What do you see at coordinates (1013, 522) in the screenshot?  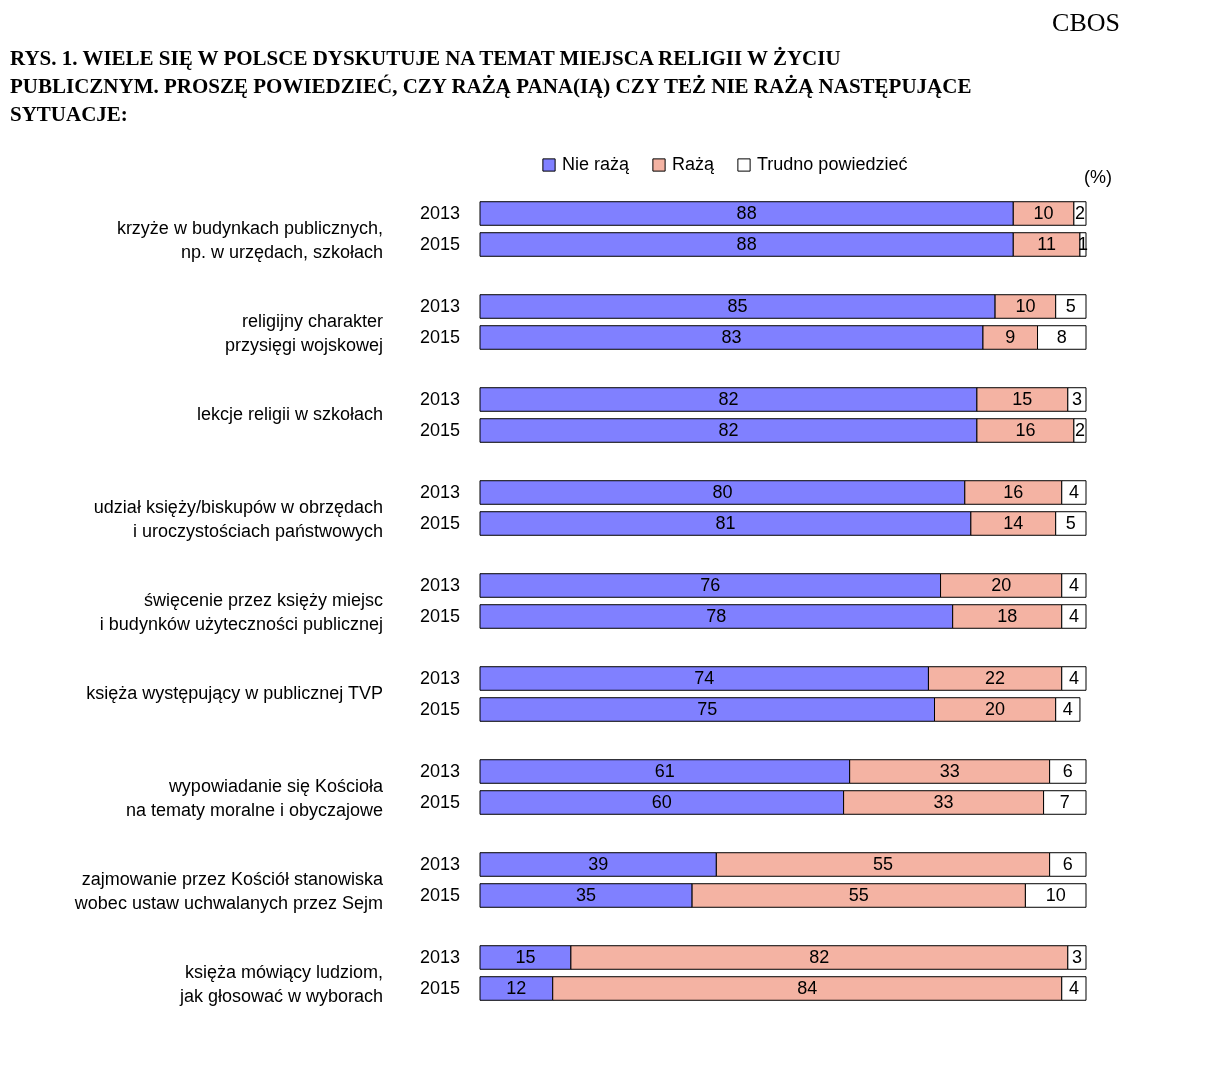 I see `data-label: 14` at bounding box center [1013, 522].